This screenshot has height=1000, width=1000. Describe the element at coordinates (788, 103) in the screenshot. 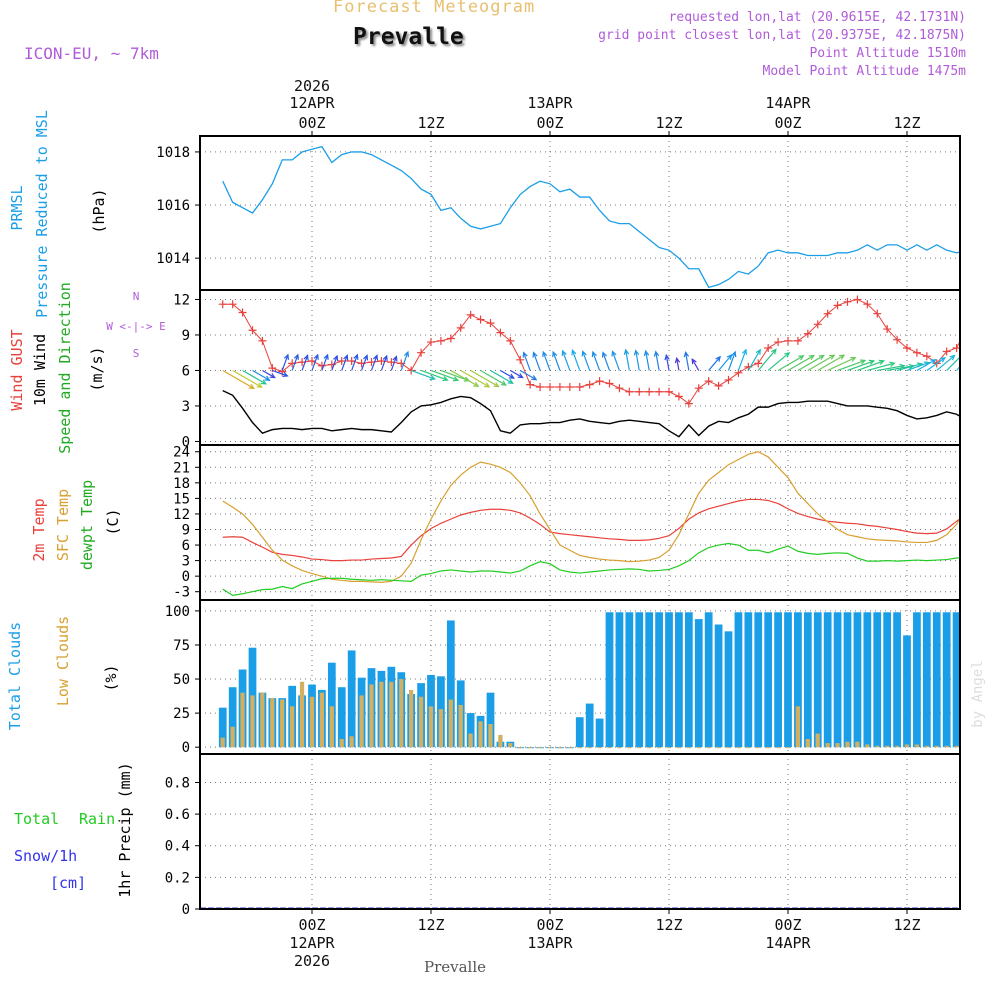

I see `top-date-label: 14APR` at that location.